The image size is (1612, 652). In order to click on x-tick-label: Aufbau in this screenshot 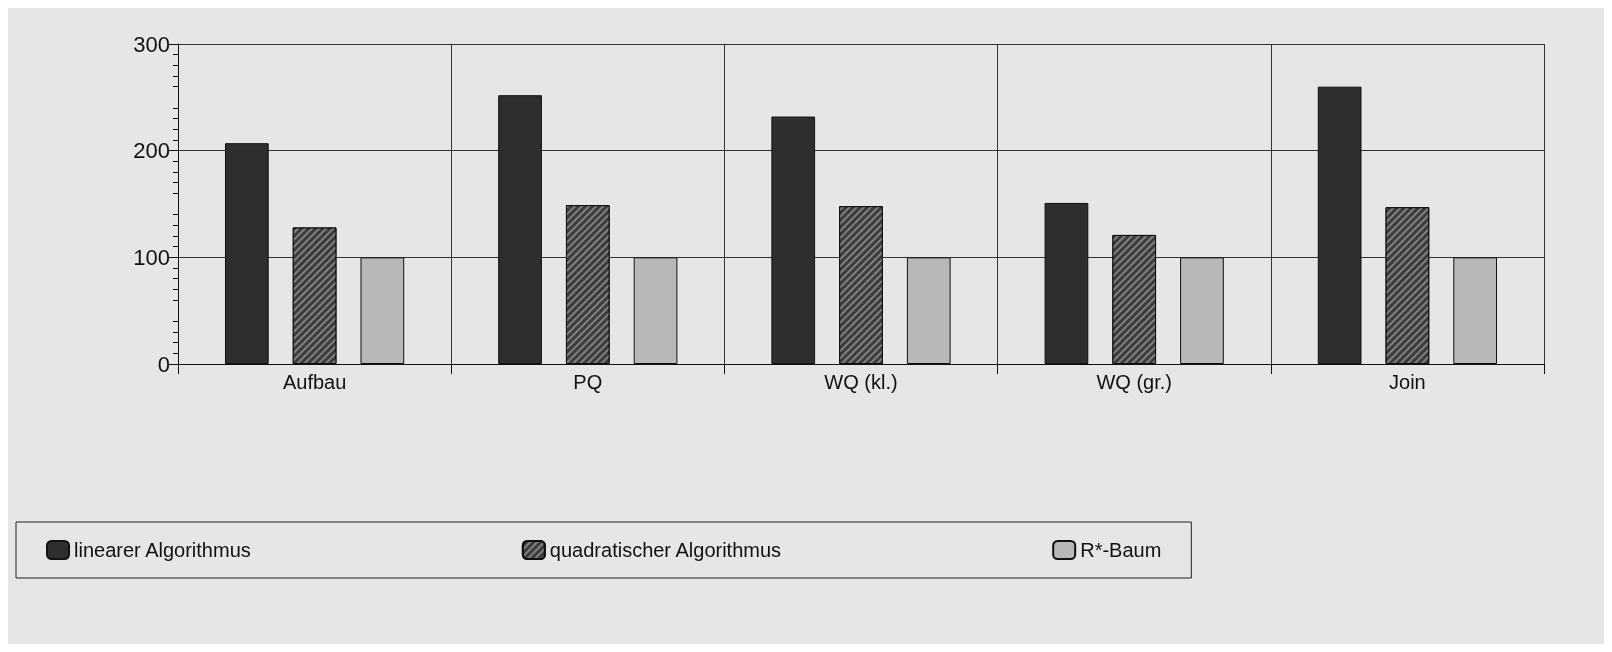, I will do `click(314, 382)`.